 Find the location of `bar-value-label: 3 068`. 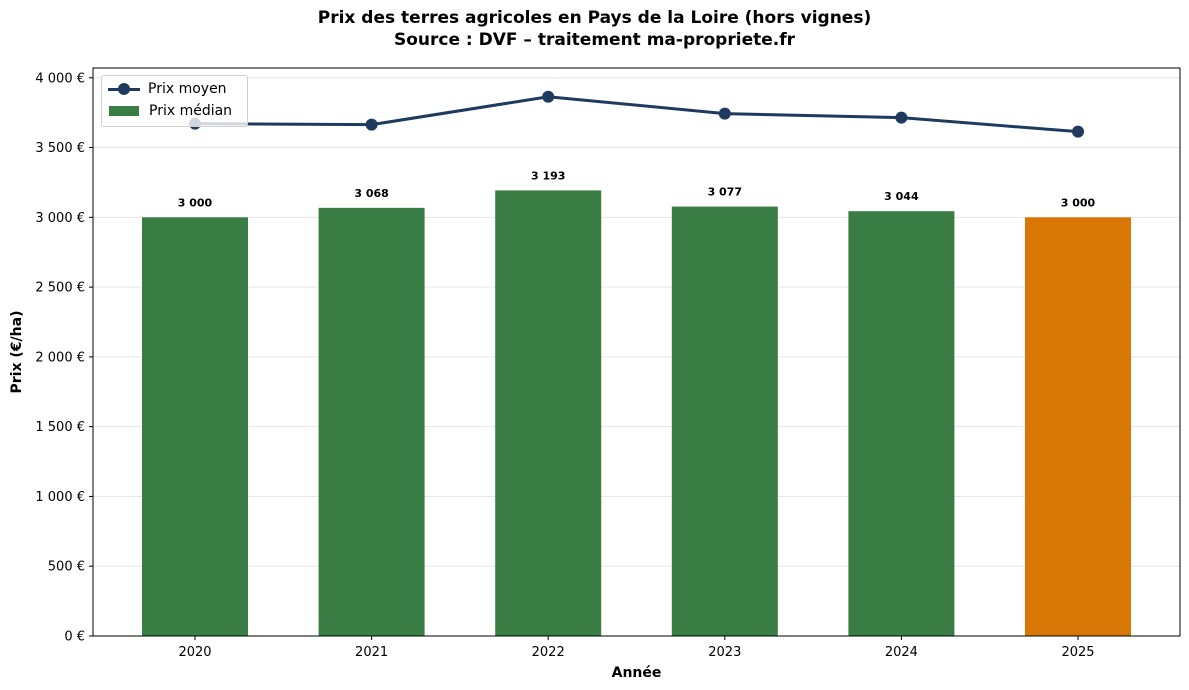

bar-value-label: 3 068 is located at coordinates (371, 193).